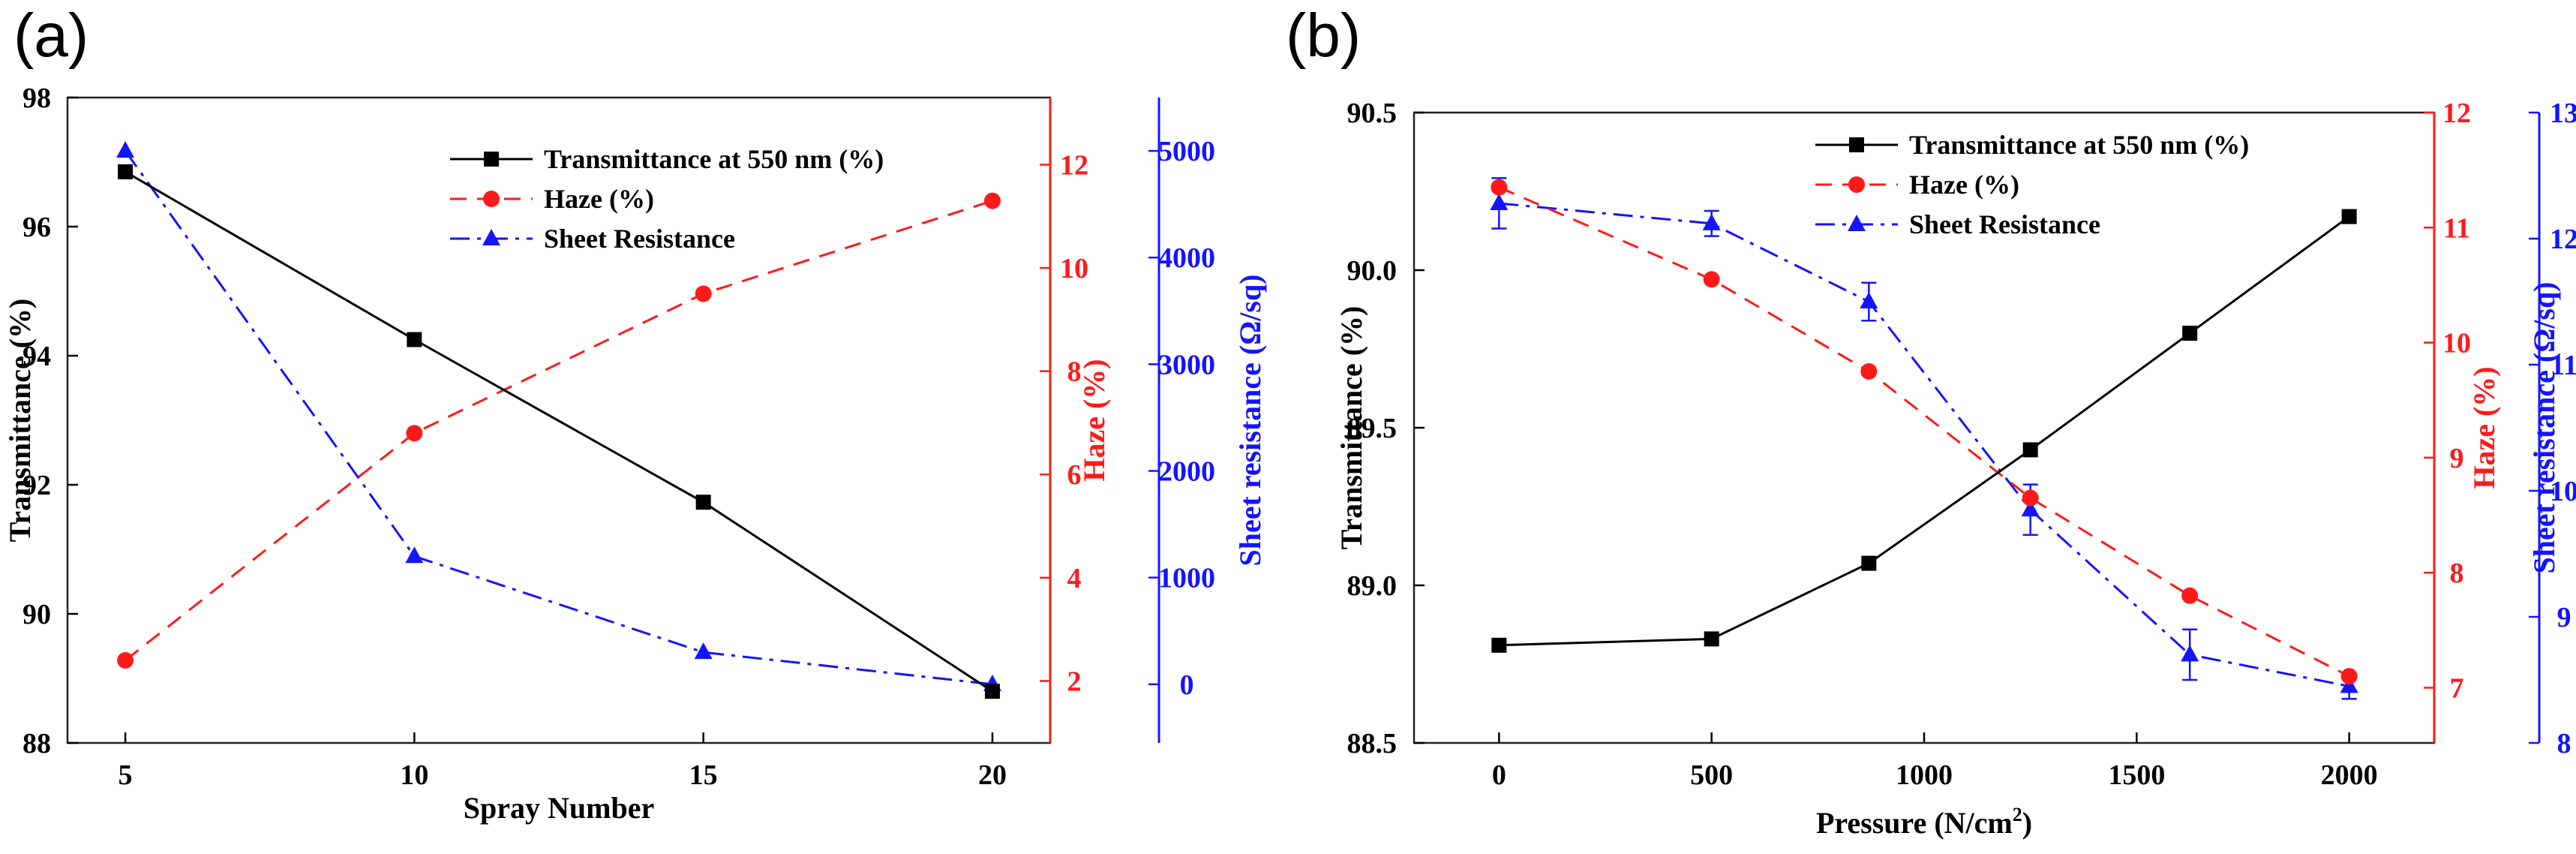 This screenshot has height=854, width=2576. I want to click on x-axis-title-sup: 2, so click(2017, 814).